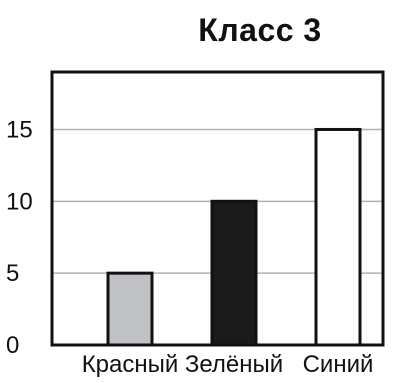 Image resolution: width=411 pixels, height=383 pixels. What do you see at coordinates (19, 237) in the screenshot?
I see `y-tick-labels: 0 5 10 15` at bounding box center [19, 237].